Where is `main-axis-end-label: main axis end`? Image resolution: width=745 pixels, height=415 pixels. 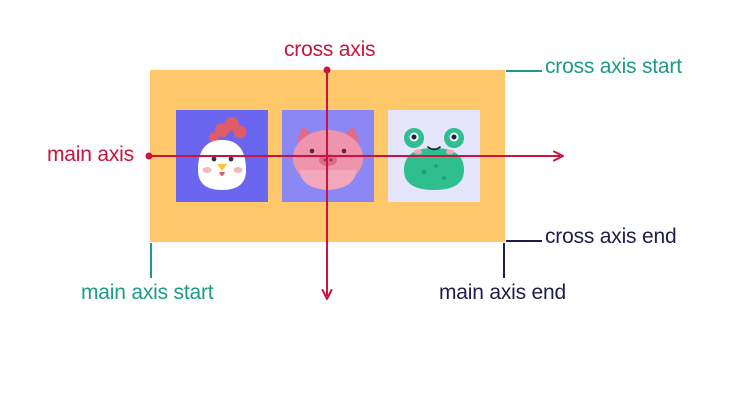
main-axis-end-label: main axis end is located at coordinates (502, 292).